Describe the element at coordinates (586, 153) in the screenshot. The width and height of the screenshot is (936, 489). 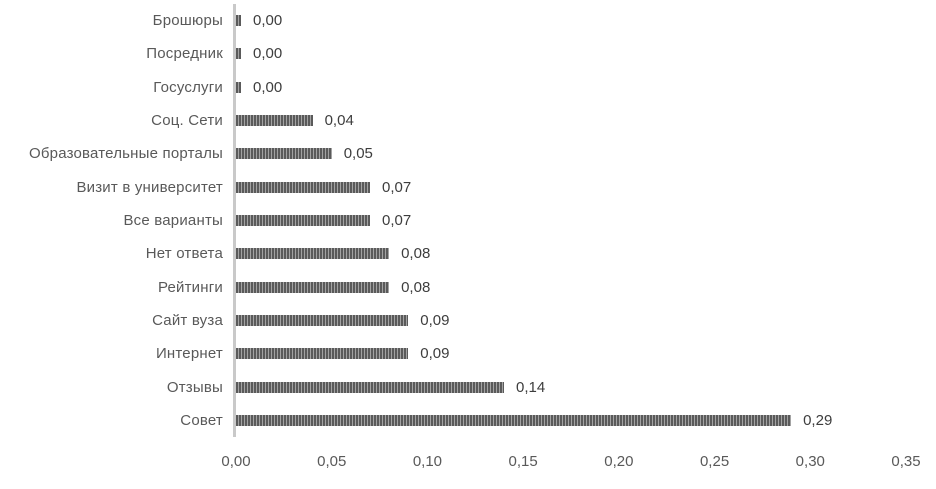
I see `bar-area: 0,05` at that location.